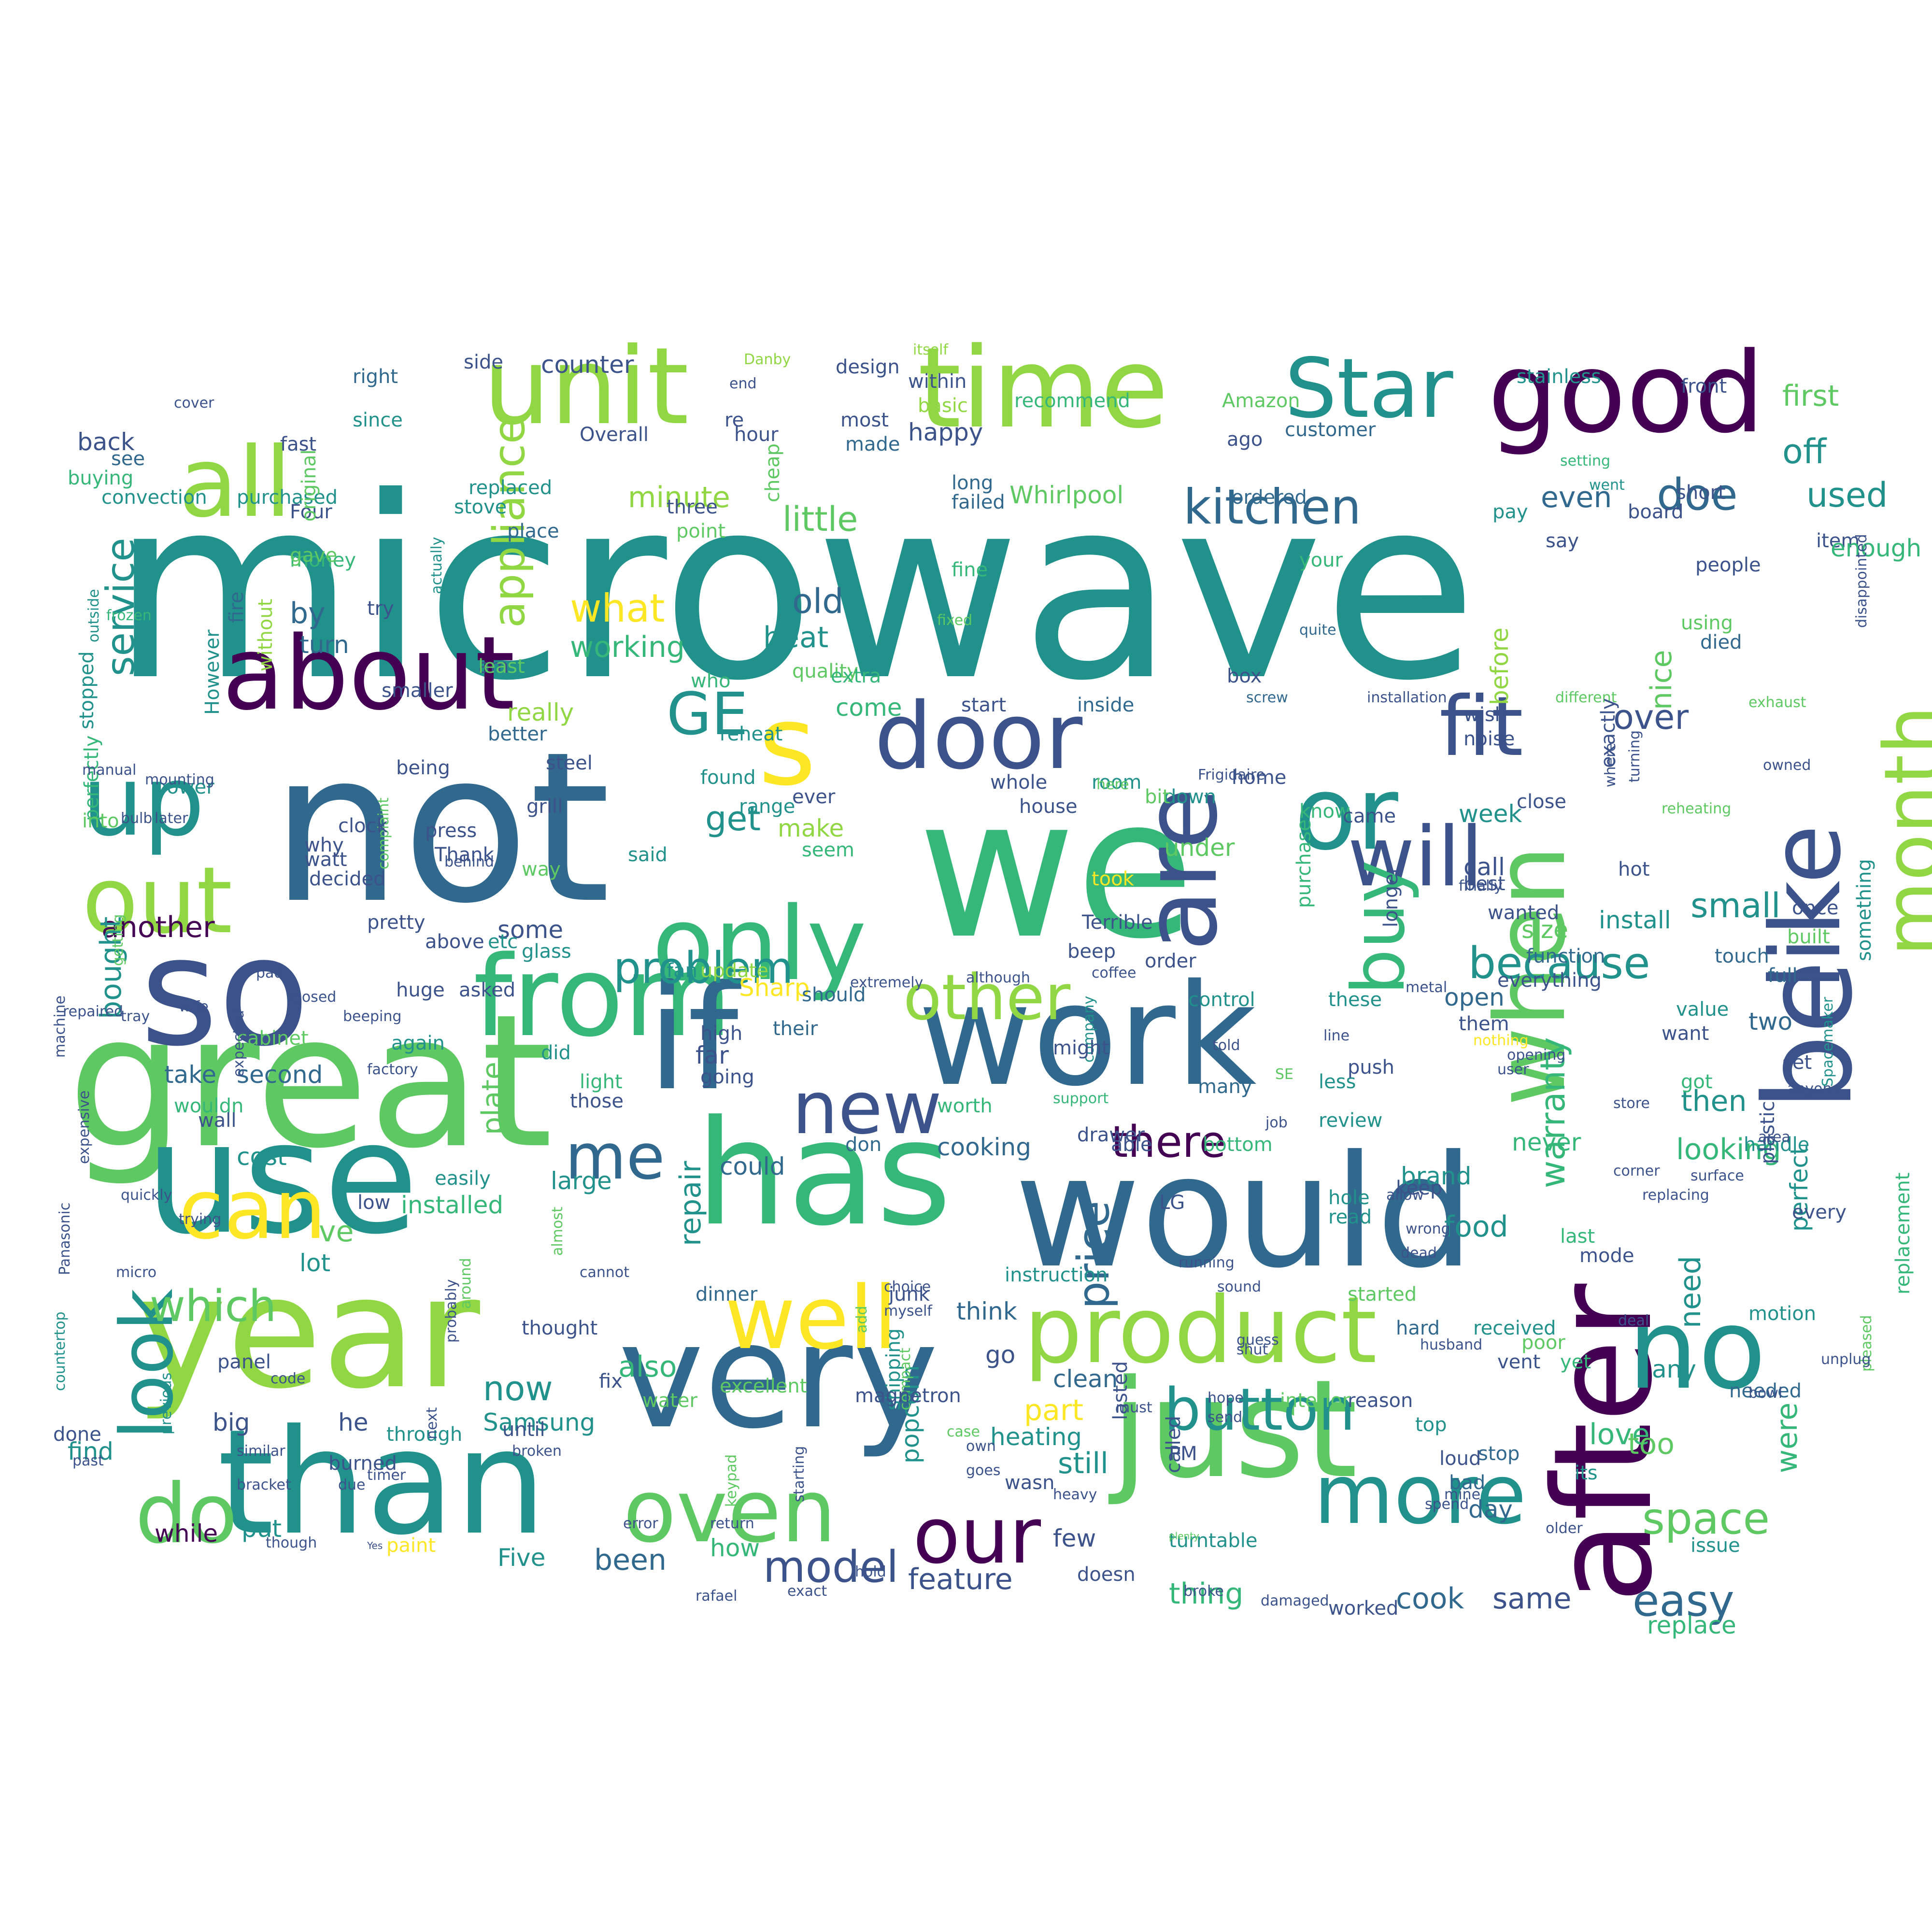 This screenshot has width=1932, height=1932. Describe the element at coordinates (60, 1351) in the screenshot. I see `cloud-word: countertop` at that location.